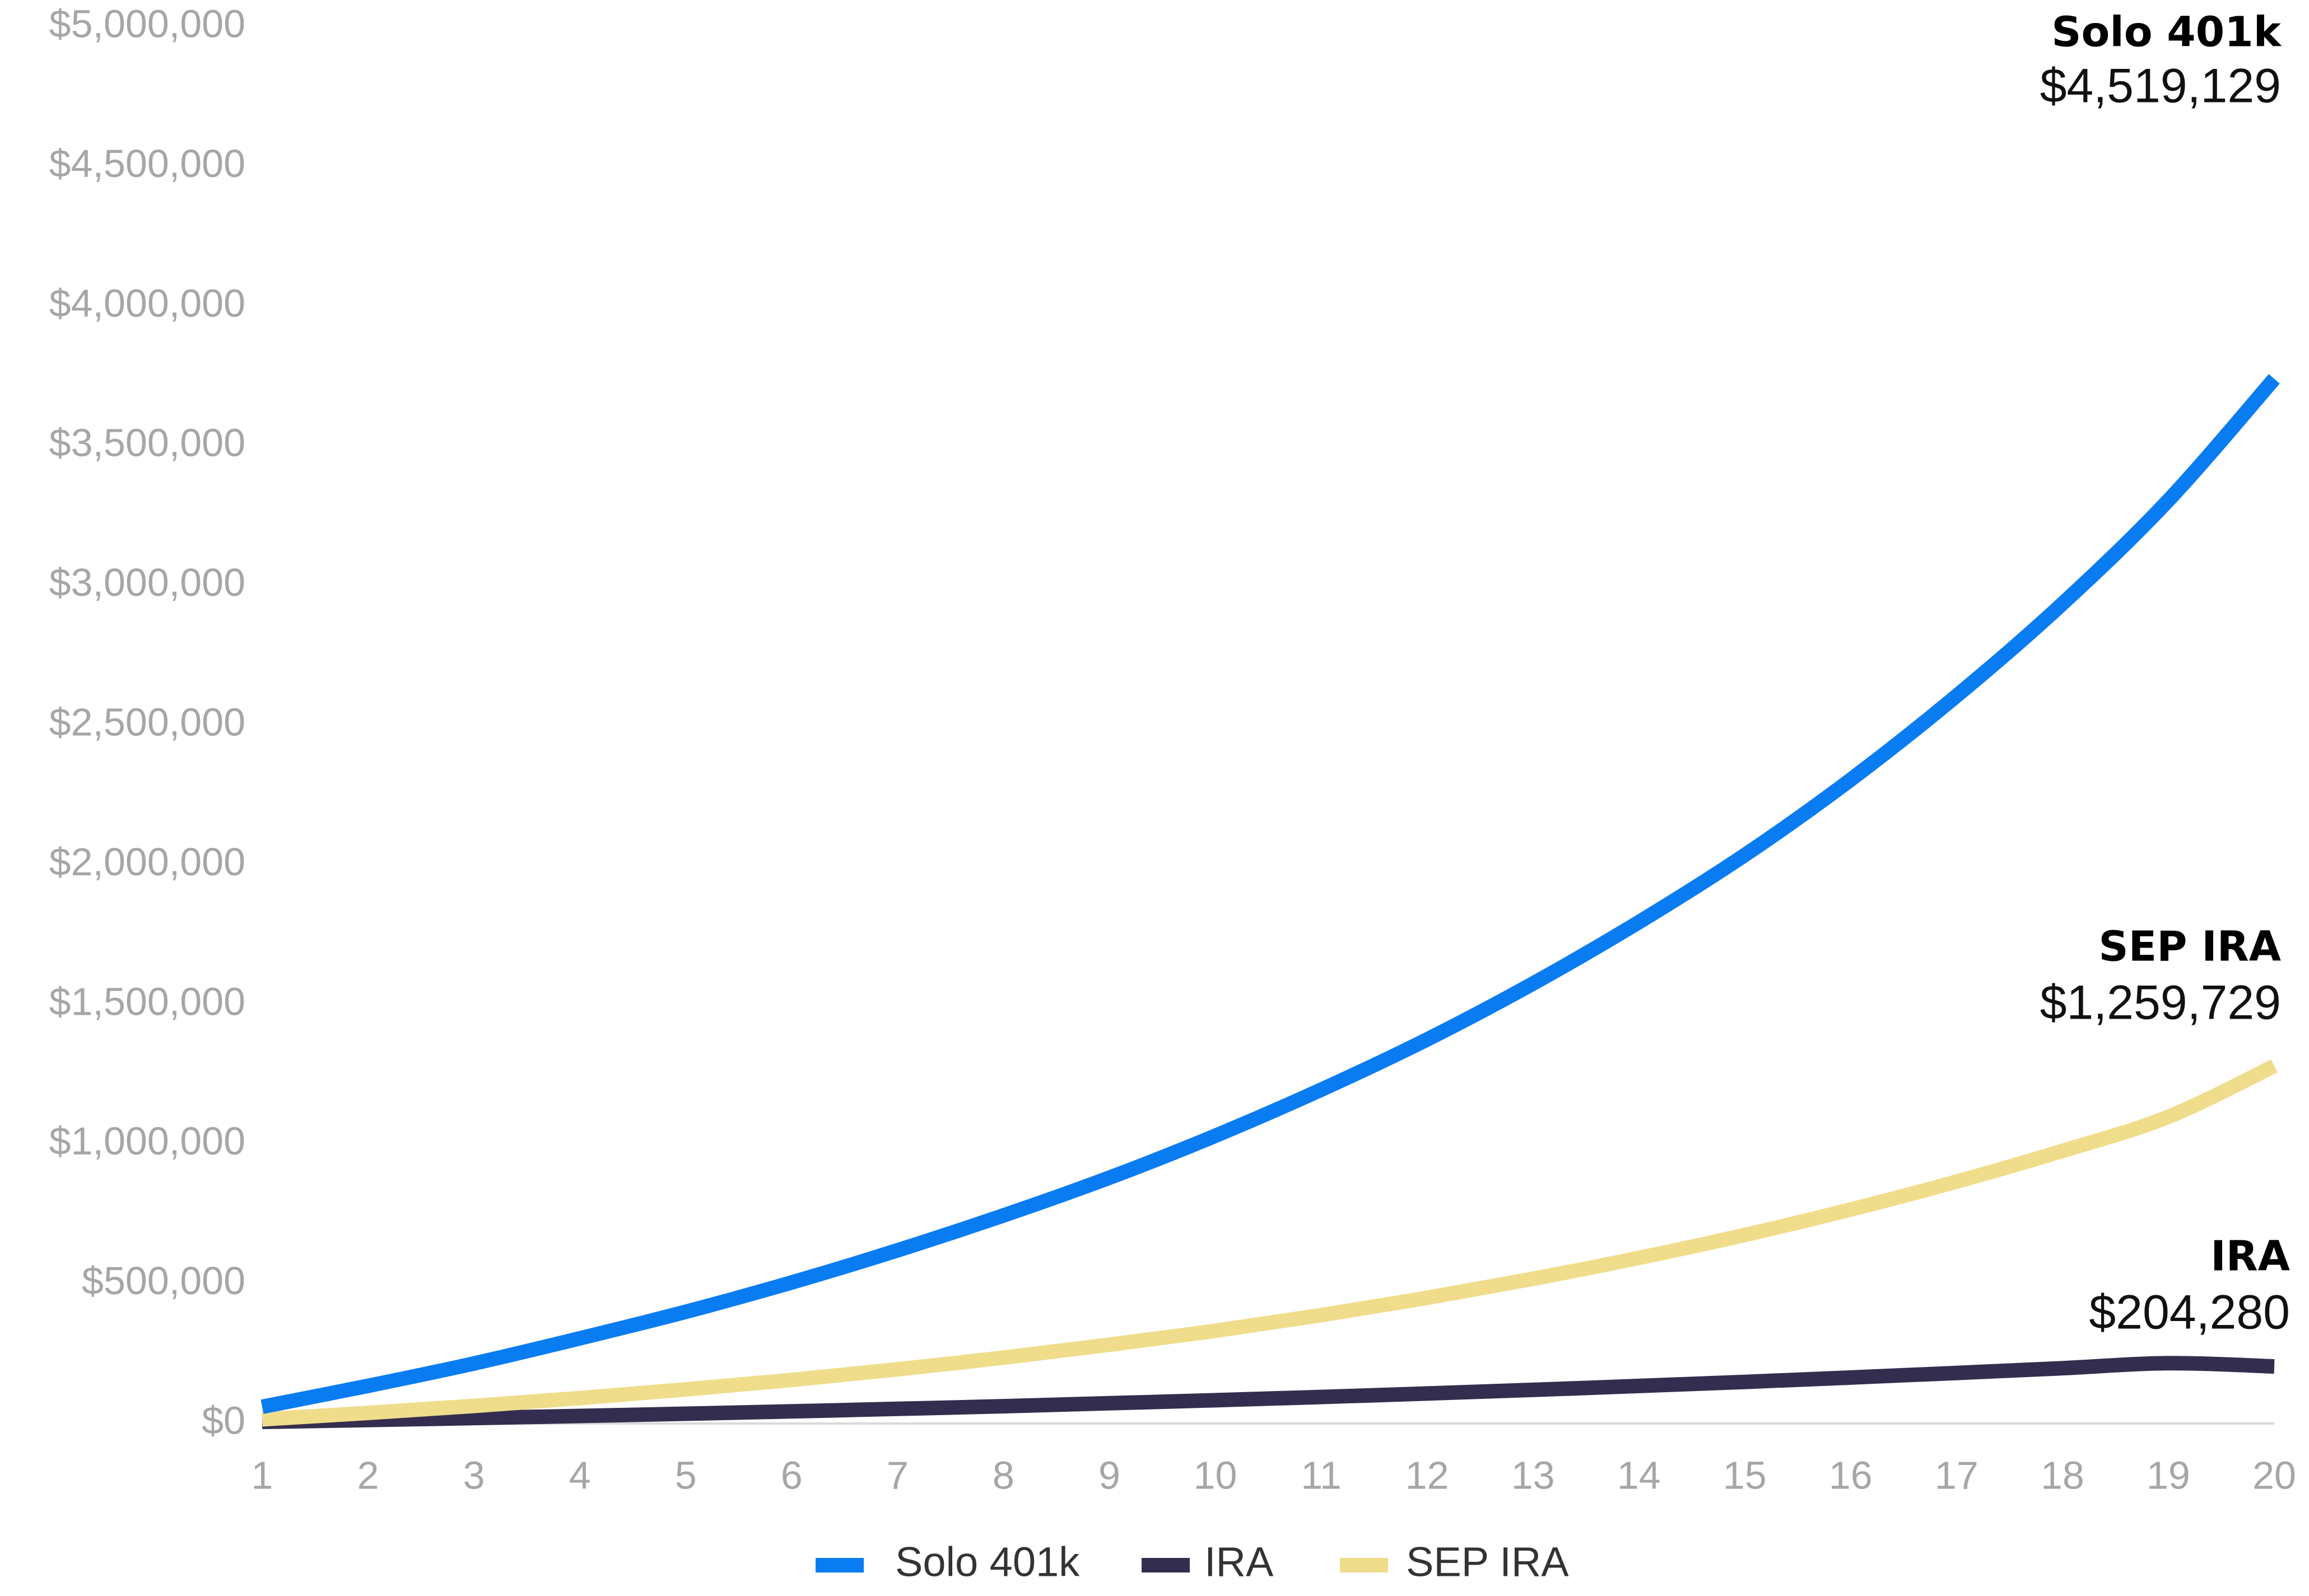 The width and height of the screenshot is (2309, 1596). Describe the element at coordinates (792, 1475) in the screenshot. I see `x-tick-label: 6` at that location.